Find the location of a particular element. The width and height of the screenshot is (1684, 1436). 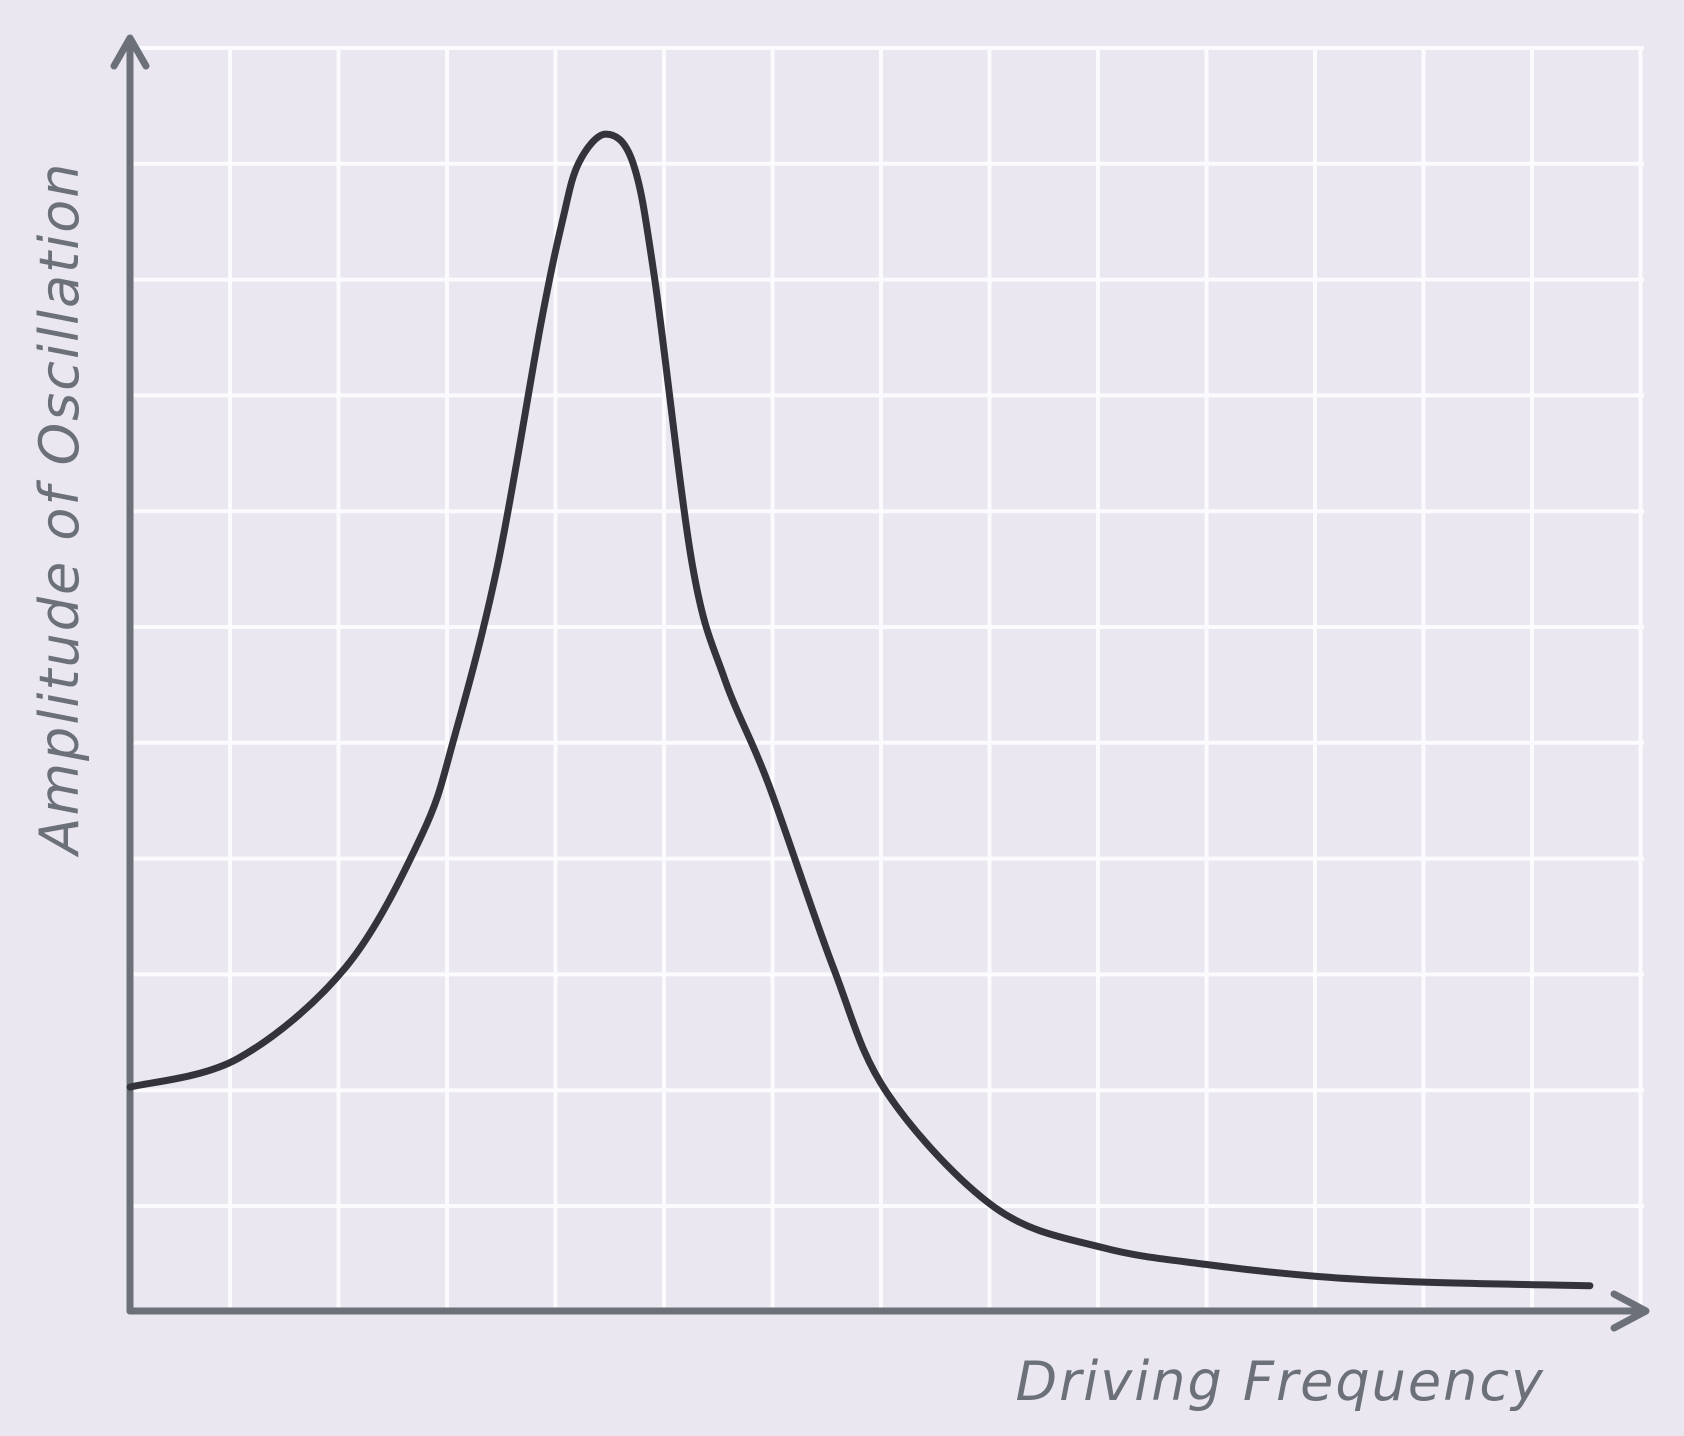

x-axis-label: Driving Frequency is located at coordinates (1281, 1381).